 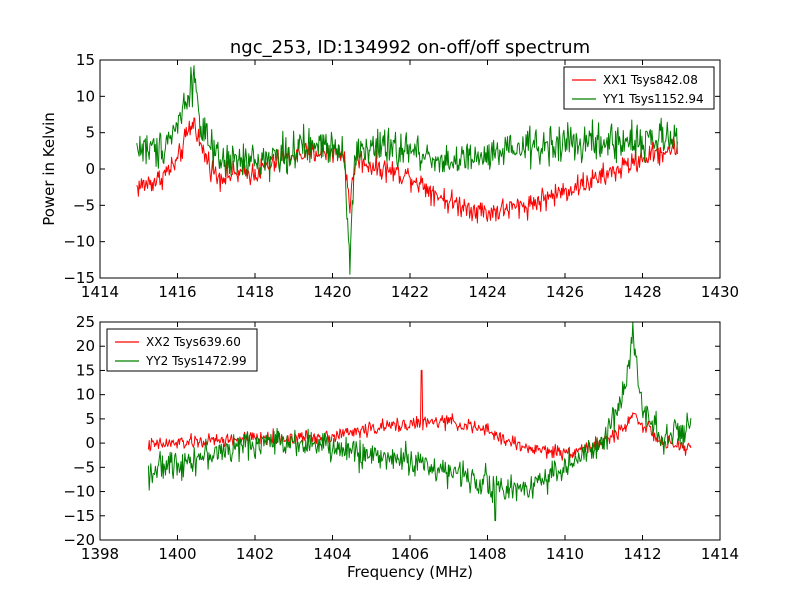 What do you see at coordinates (642, 554) in the screenshot?
I see `x-tick-label: 1412` at bounding box center [642, 554].